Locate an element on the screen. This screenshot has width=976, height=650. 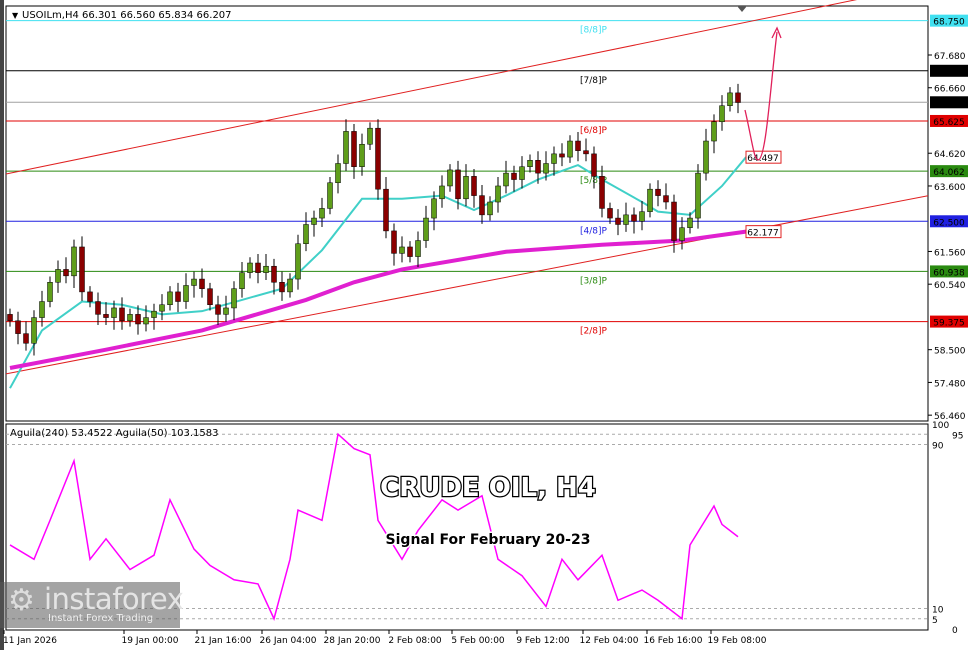
indicator-level-label: 95 is located at coordinates (957, 436).